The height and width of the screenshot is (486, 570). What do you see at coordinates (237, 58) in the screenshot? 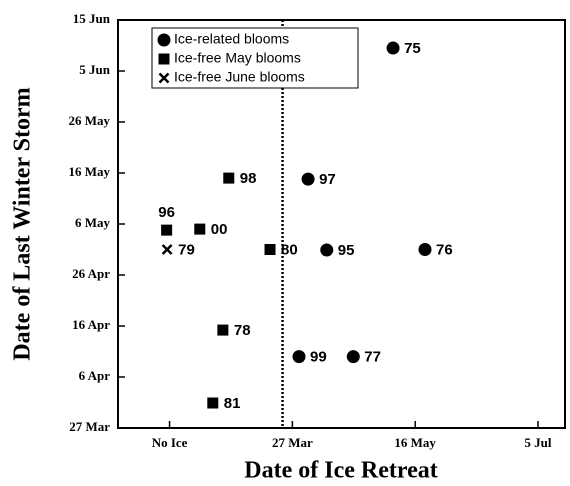
I see `legend-label: Ice-free May blooms` at bounding box center [237, 58].